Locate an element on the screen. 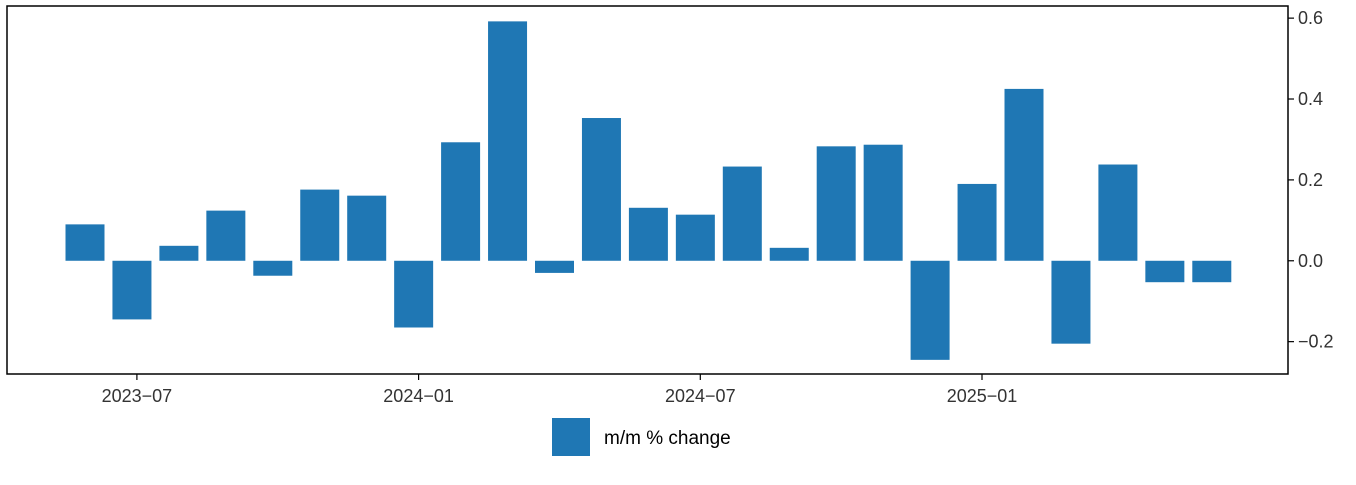 This screenshot has width=1356, height=485. x-axis: 2023−07 2024−01 2024−07 2025−01 is located at coordinates (560, 390).